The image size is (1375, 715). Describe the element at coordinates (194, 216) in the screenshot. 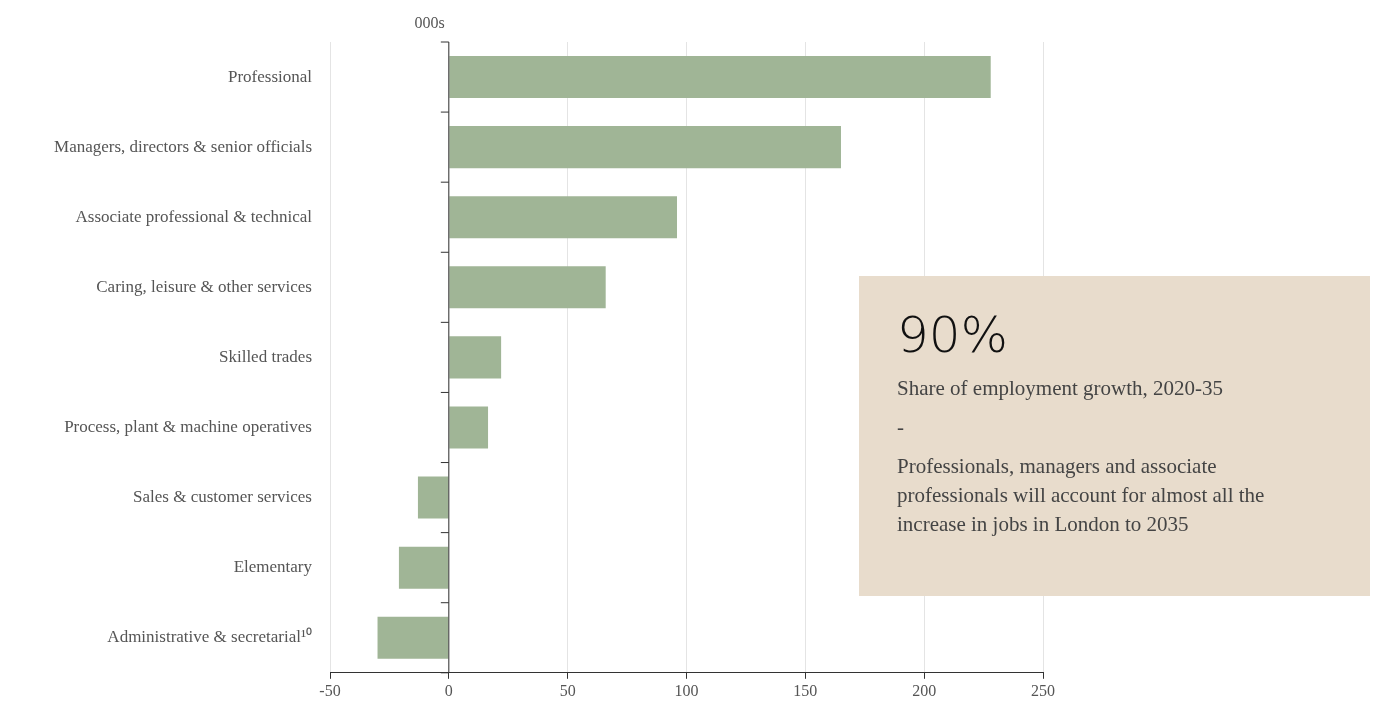

I see `y-tick-label: Associate professional & technical` at that location.